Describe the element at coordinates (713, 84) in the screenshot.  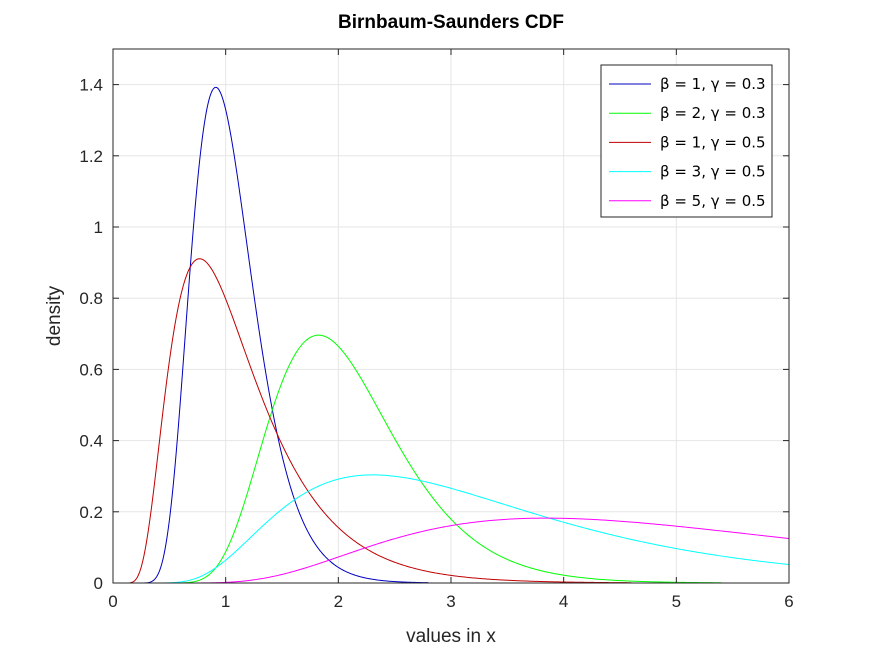
I see `legend-label-1: β = 1, γ = 0.3` at that location.